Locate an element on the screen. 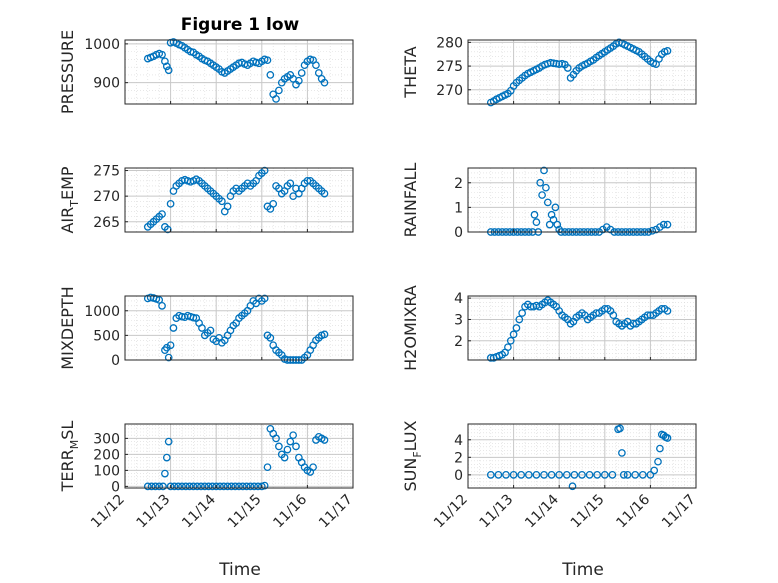 The width and height of the screenshot is (778, 583). x-tick-label: 11/17 is located at coordinates (679, 512).